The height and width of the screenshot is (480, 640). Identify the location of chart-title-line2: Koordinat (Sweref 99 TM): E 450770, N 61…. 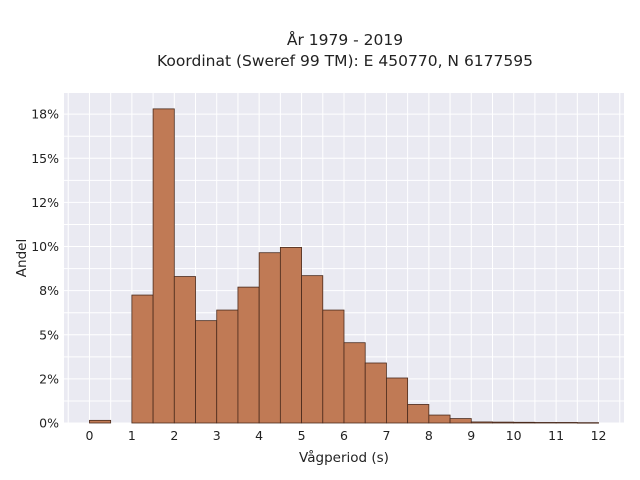
(345, 61).